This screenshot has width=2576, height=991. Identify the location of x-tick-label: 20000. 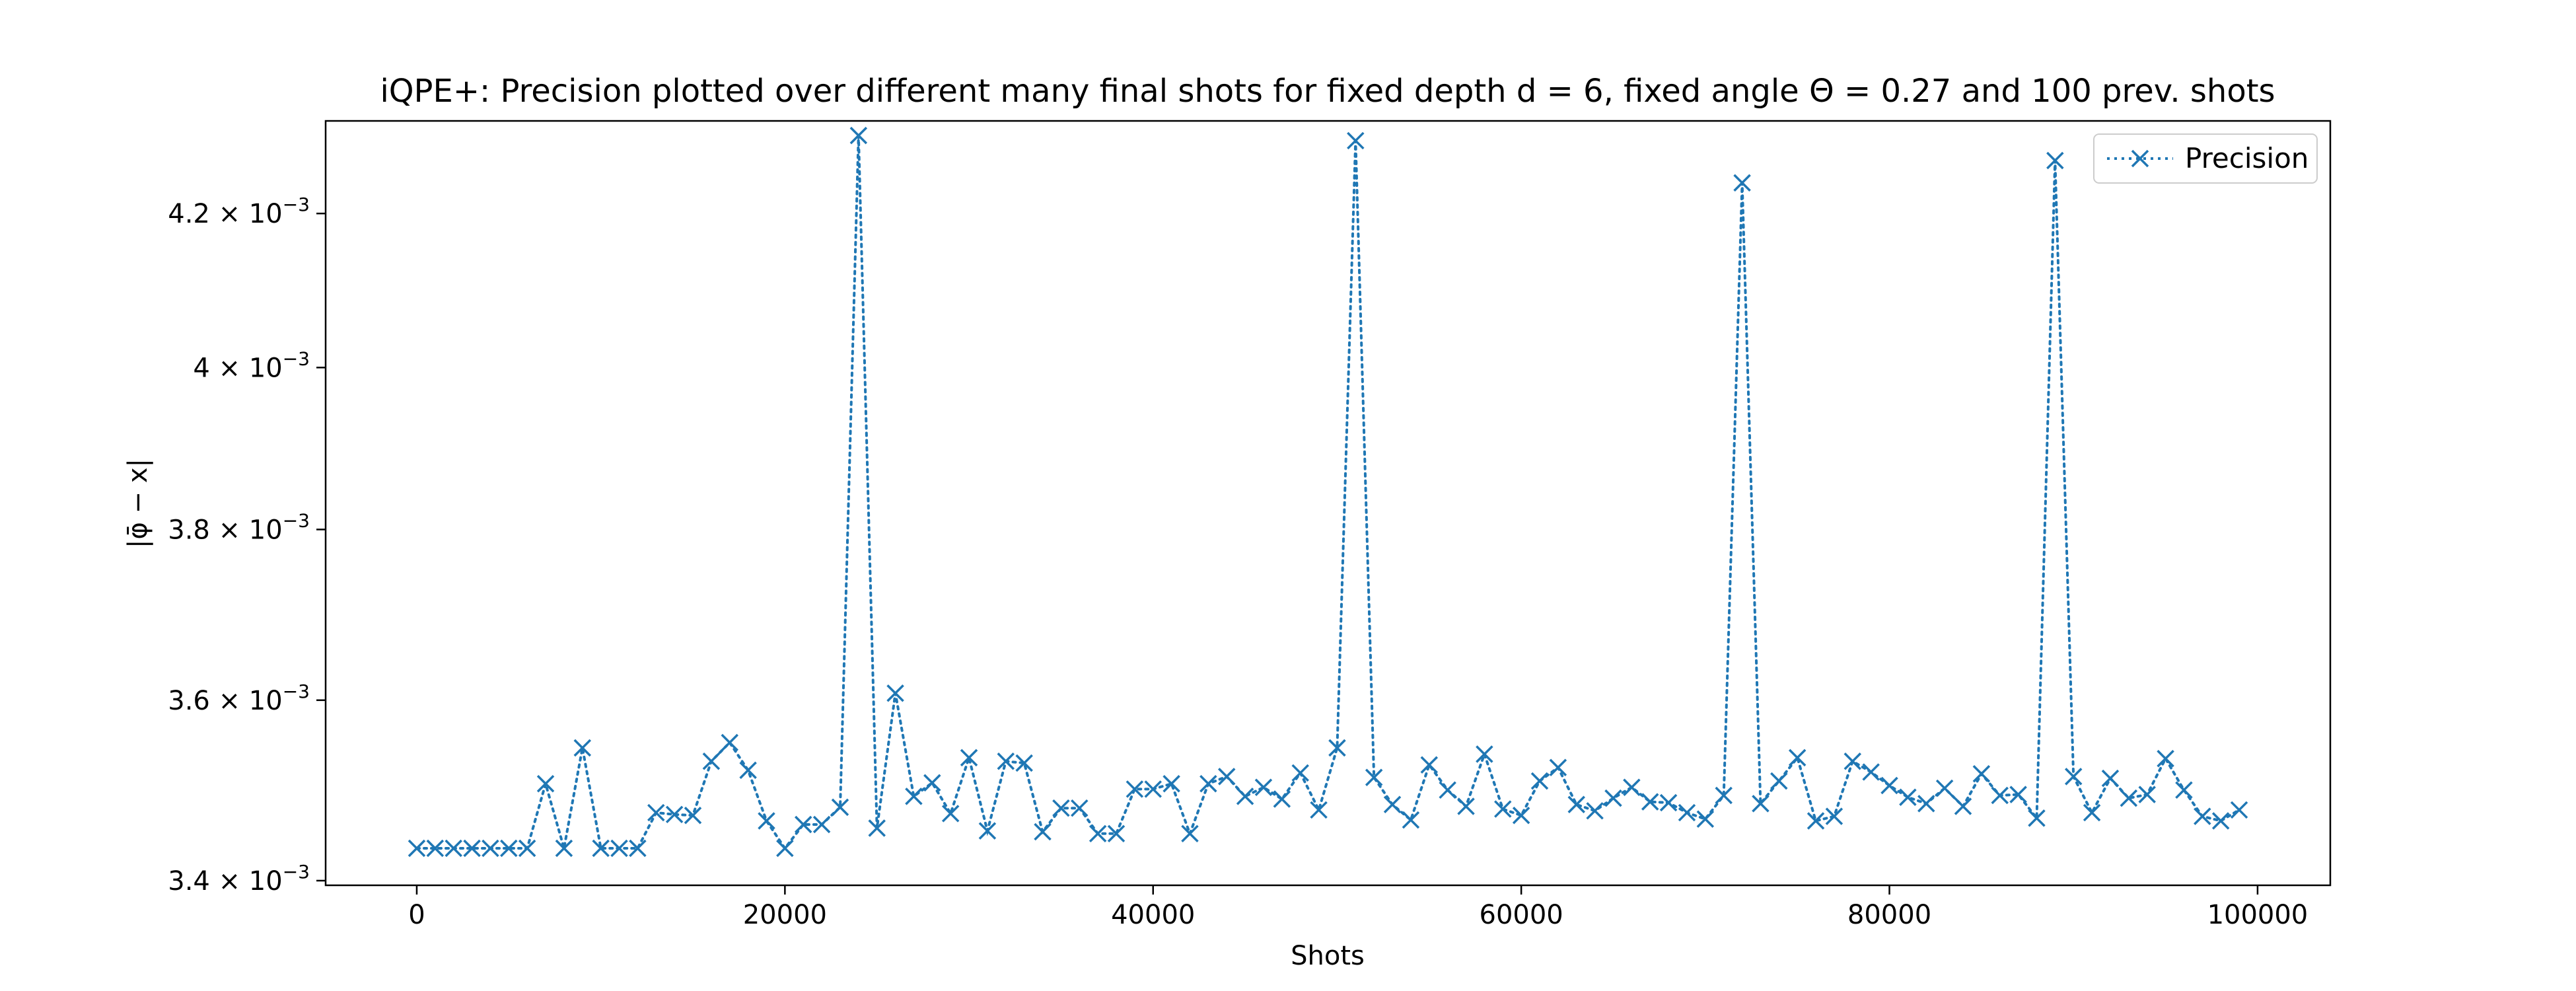
(785, 915).